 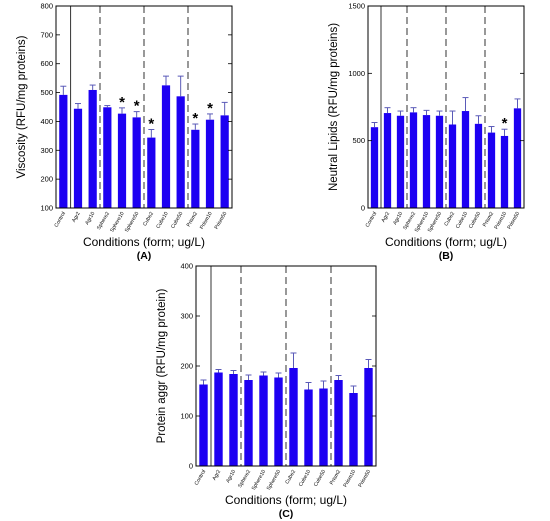 I want to click on y-tick-label: 1500, so click(x=356, y=6).